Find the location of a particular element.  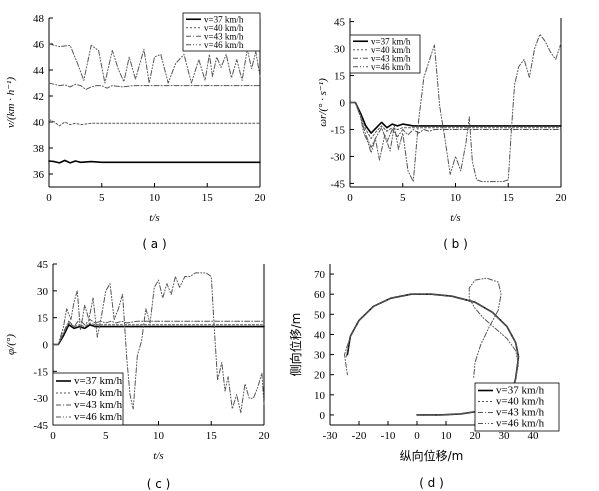

x-tick-label: -30 is located at coordinates (330, 436).